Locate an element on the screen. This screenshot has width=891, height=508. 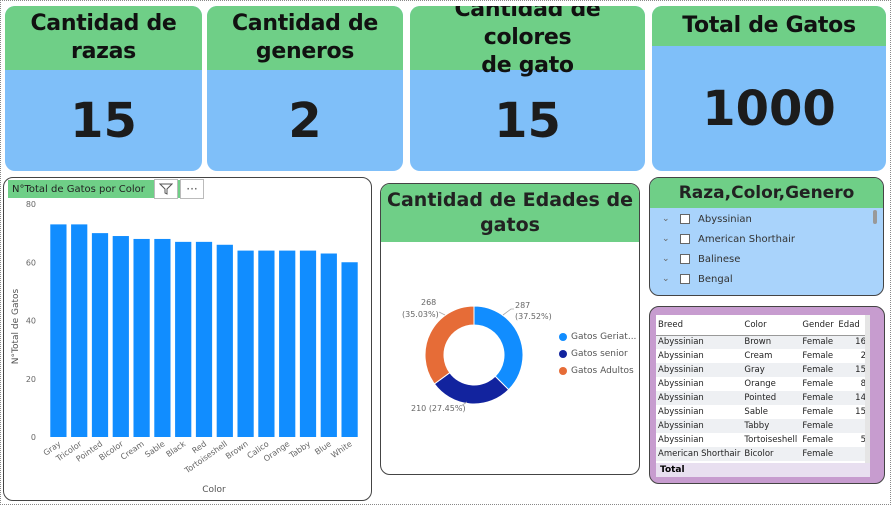
donut-data-label: (37.52%) is located at coordinates (533, 316).